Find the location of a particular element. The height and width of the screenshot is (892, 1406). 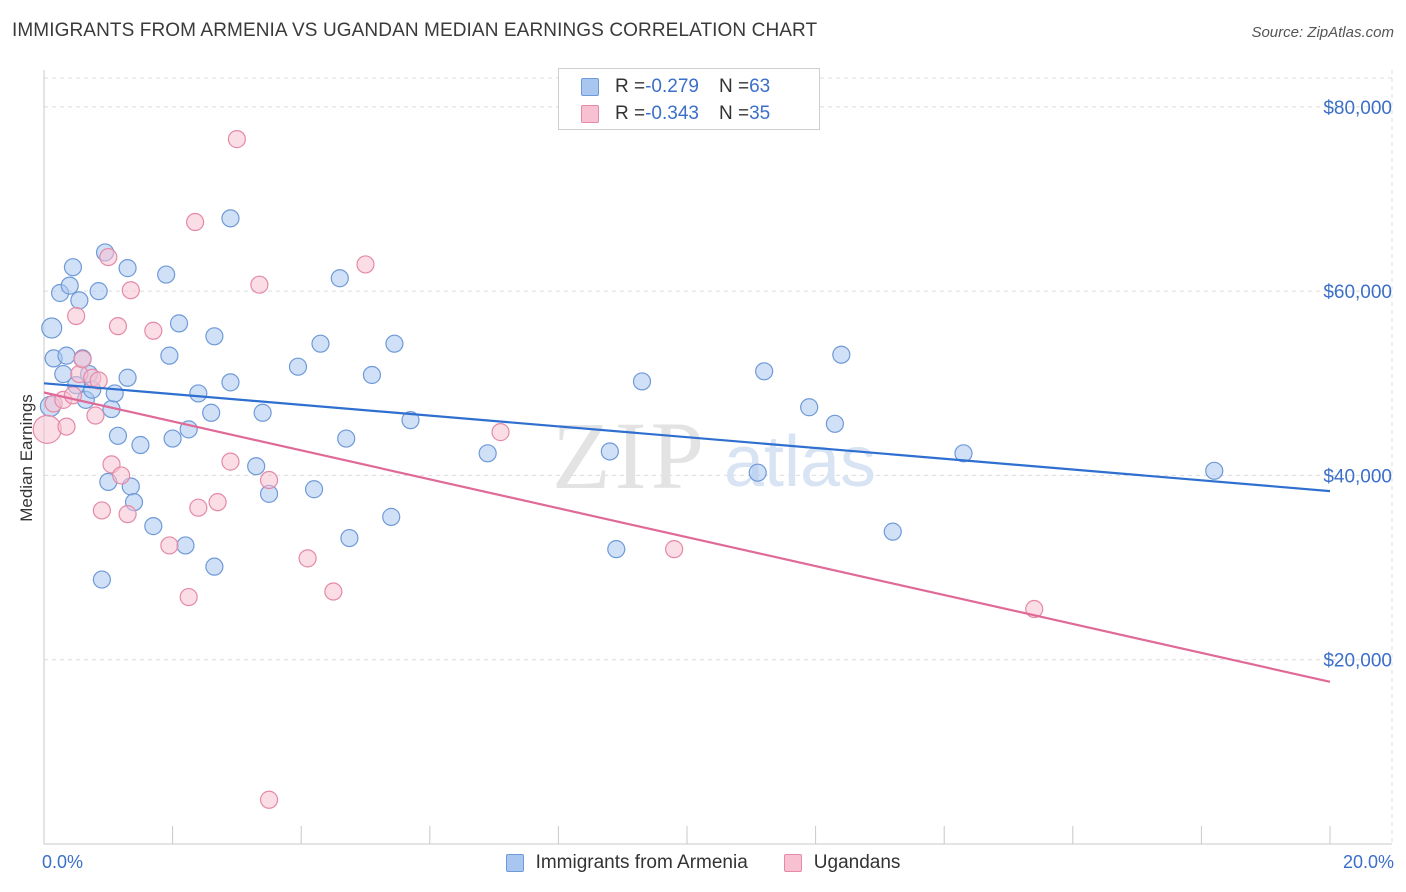

series-legend-item-armenia: Immigrants from Armenia is located at coordinates (626, 863).